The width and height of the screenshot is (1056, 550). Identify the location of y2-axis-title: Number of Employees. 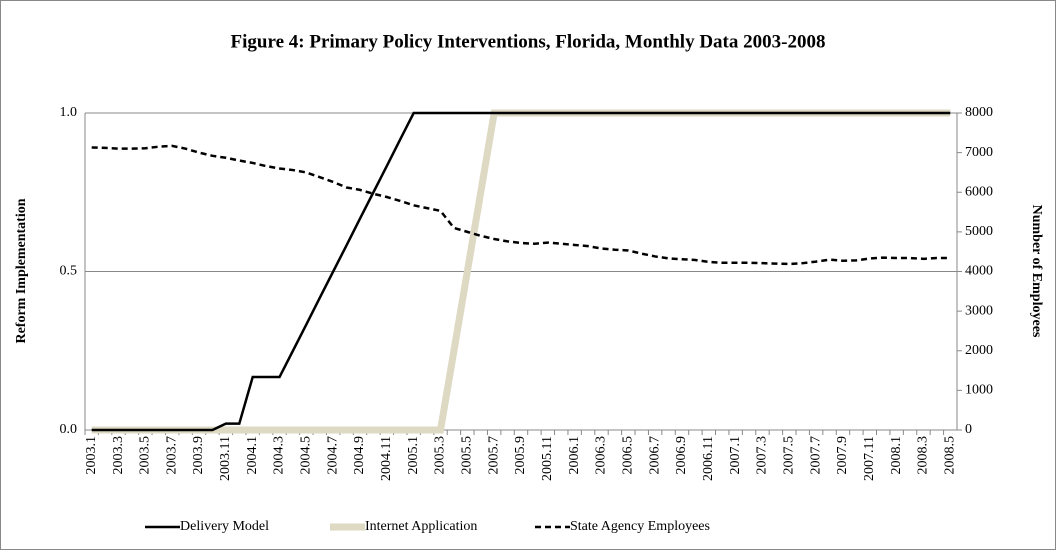
(1036, 271).